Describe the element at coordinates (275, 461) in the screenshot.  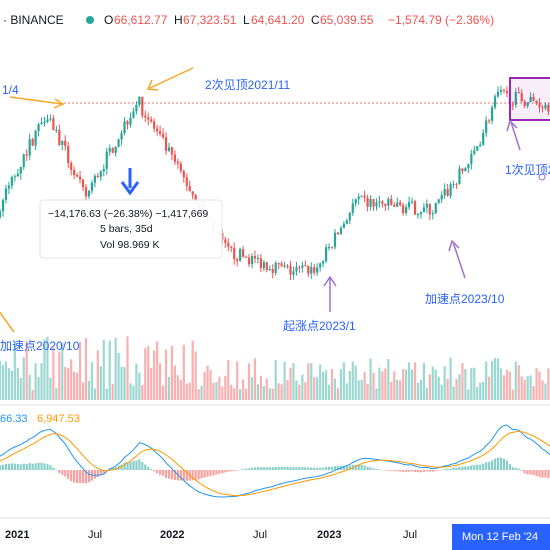
I see `macd-line` at that location.